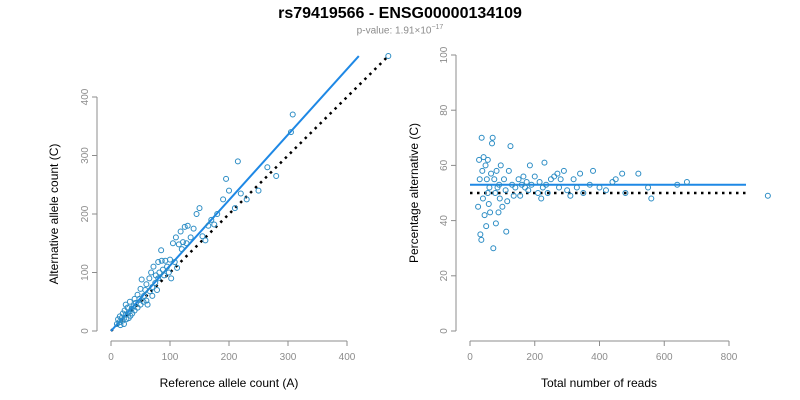 Image resolution: width=800 pixels, height=400 pixels. I want to click on left-x-tick-label: 200, so click(229, 357).